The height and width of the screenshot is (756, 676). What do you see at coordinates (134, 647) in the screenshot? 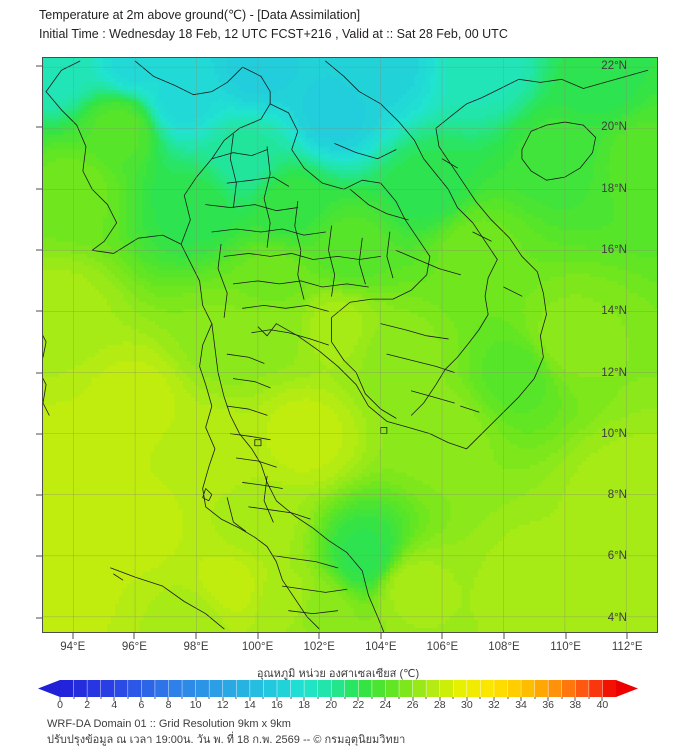
I see `x-axis-tick-label: 96°E` at bounding box center [134, 647].